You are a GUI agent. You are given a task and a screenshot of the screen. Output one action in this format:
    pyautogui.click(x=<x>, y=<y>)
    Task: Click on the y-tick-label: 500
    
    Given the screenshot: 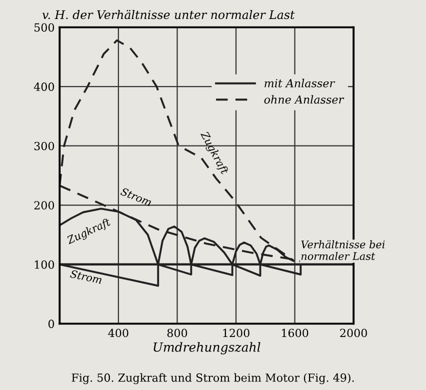 What is the action you would take?
    pyautogui.click(x=44, y=27)
    